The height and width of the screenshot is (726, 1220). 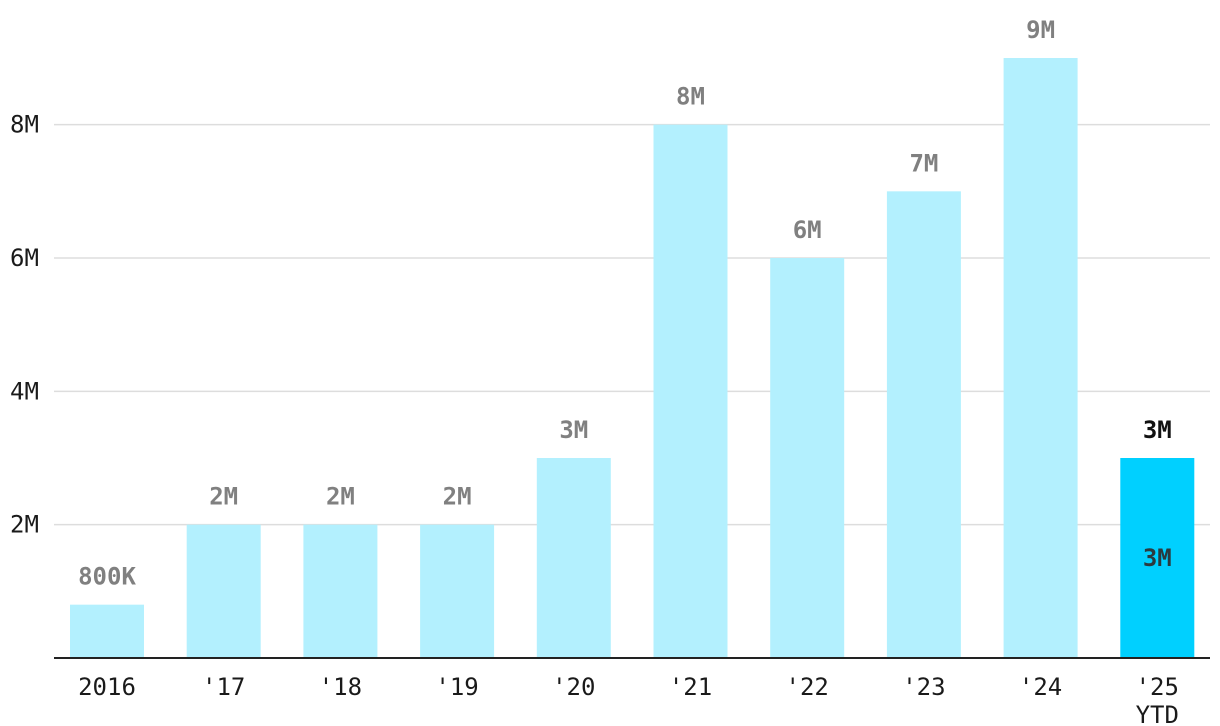 I want to click on x-tick-label: '19, so click(x=456, y=687).